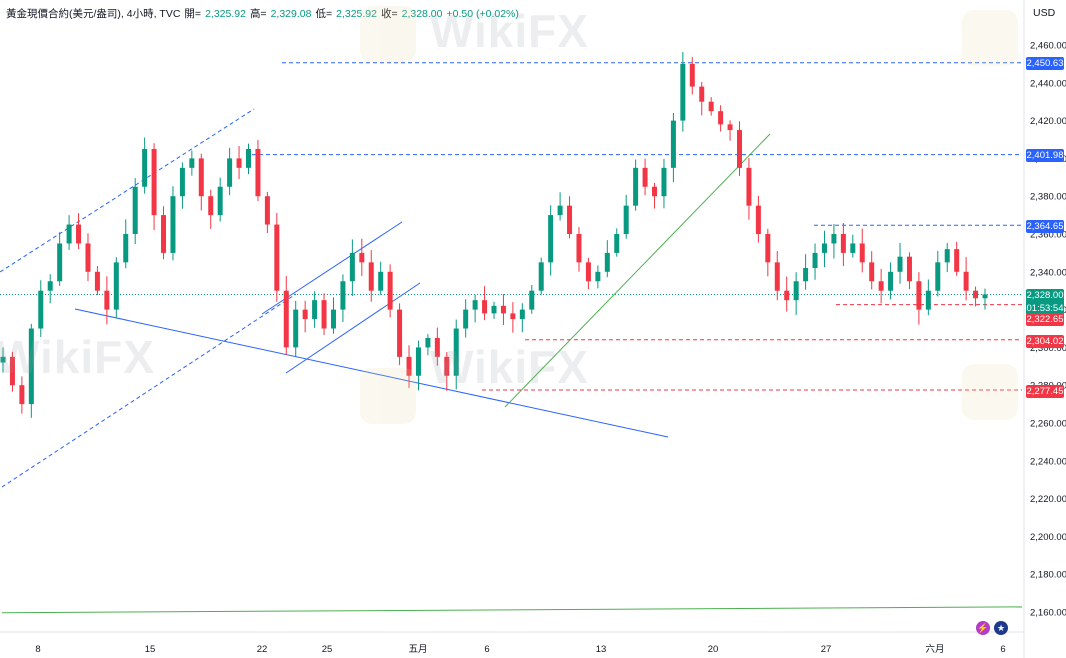 This screenshot has width=1066, height=658. Describe the element at coordinates (1048, 499) in the screenshot. I see `y-tick-label: 2,220.00` at that location.